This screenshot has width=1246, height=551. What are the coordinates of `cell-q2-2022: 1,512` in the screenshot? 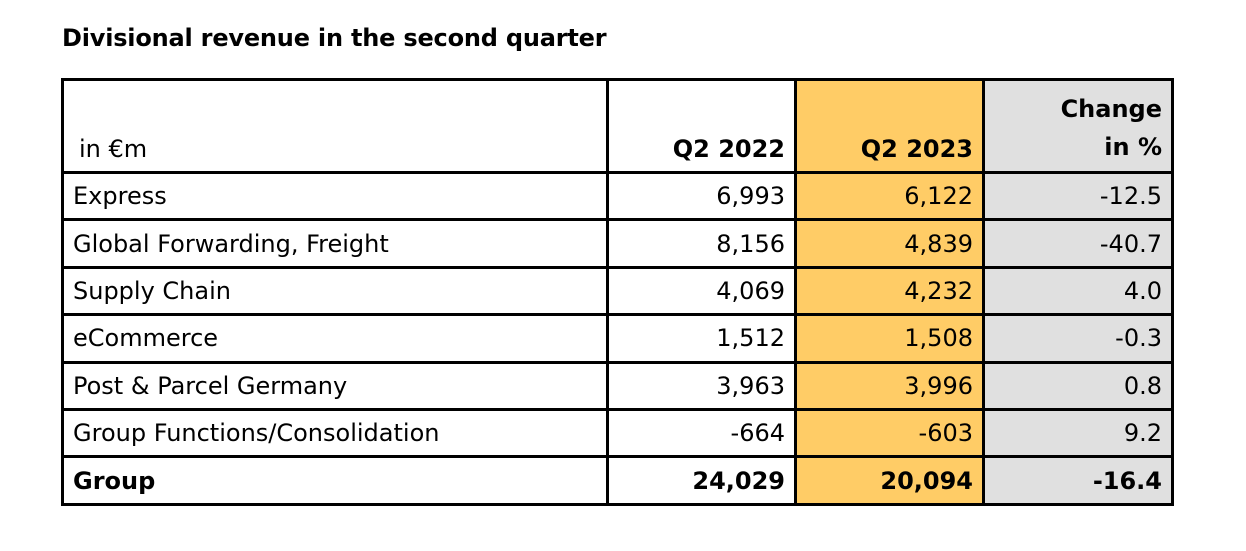 It's located at (701, 338).